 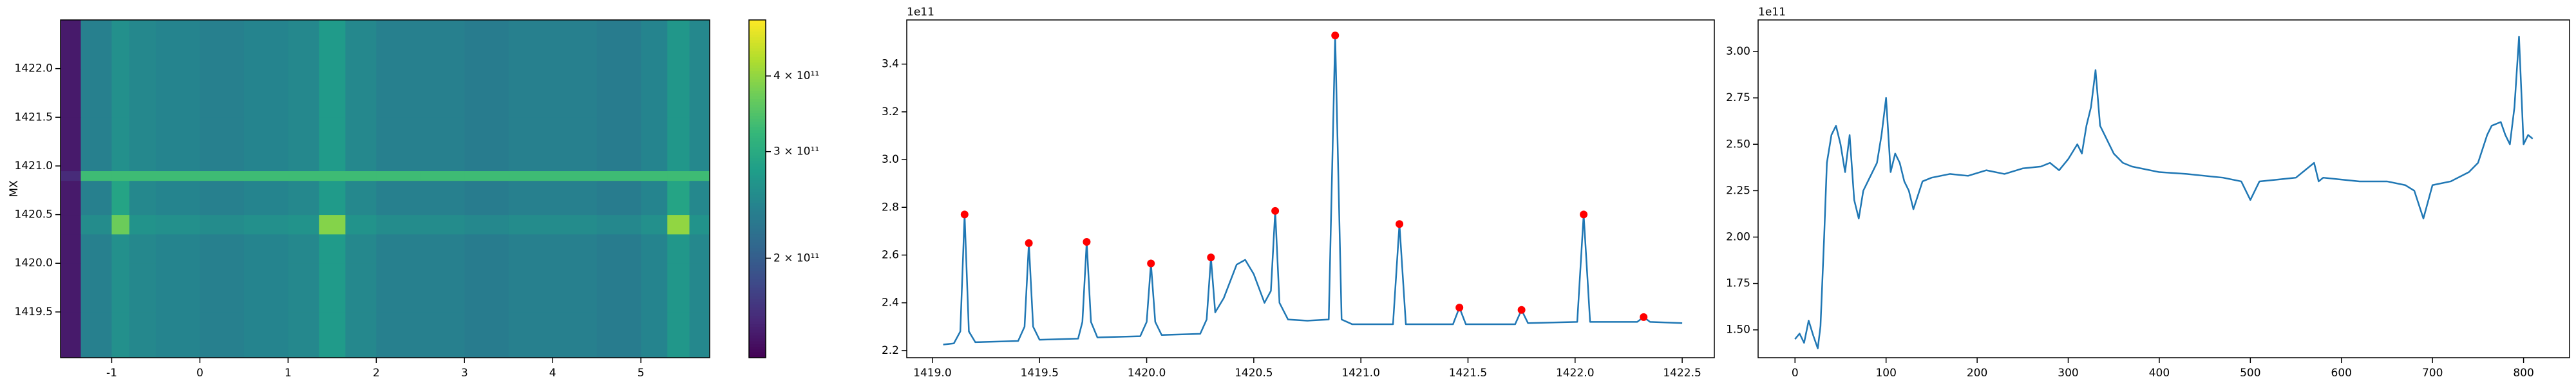 What do you see at coordinates (34, 166) in the screenshot?
I see `y-tick-label: 1421.0` at bounding box center [34, 166].